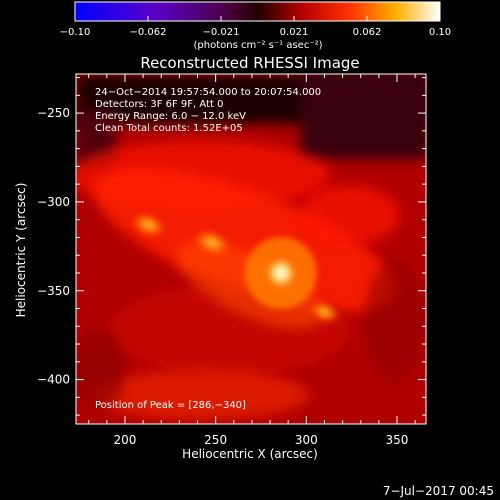  What do you see at coordinates (255, 27) in the screenshot?
I see `colorbar-ticks: −0.10 −0.062 −0.021 0.021 0.062 0.10` at bounding box center [255, 27].